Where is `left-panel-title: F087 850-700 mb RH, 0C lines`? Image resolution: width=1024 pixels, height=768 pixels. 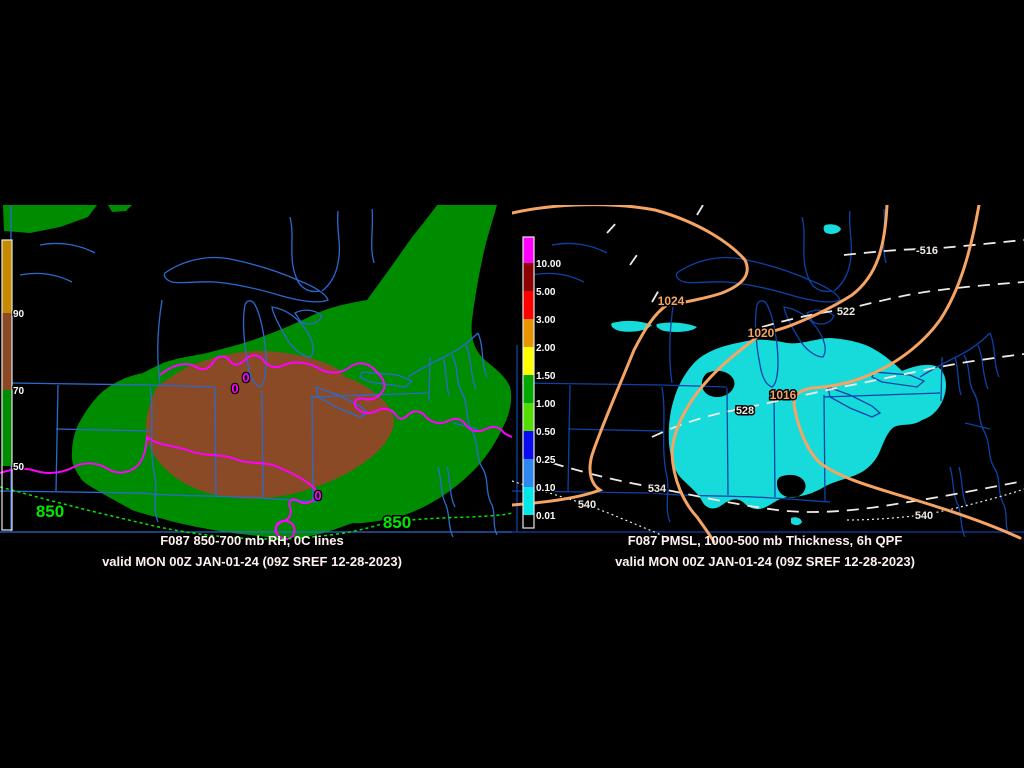 left-panel-title: F087 850-700 mb RH, 0C lines is located at coordinates (252, 540).